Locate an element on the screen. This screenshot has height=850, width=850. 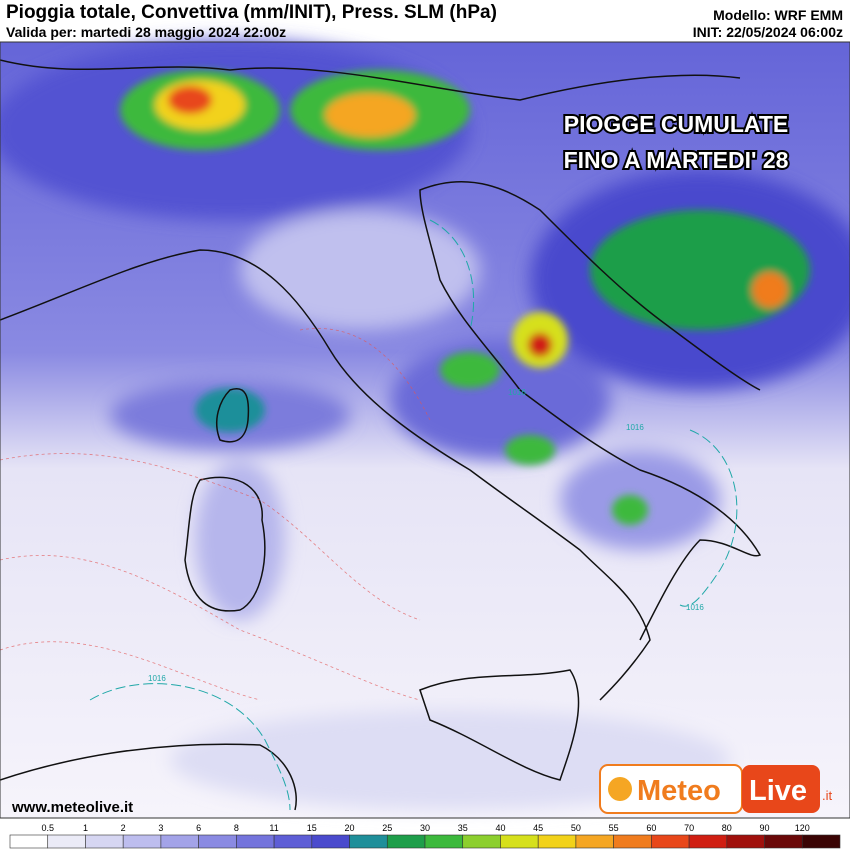
colorbar-label: 2 is located at coordinates (123, 828).